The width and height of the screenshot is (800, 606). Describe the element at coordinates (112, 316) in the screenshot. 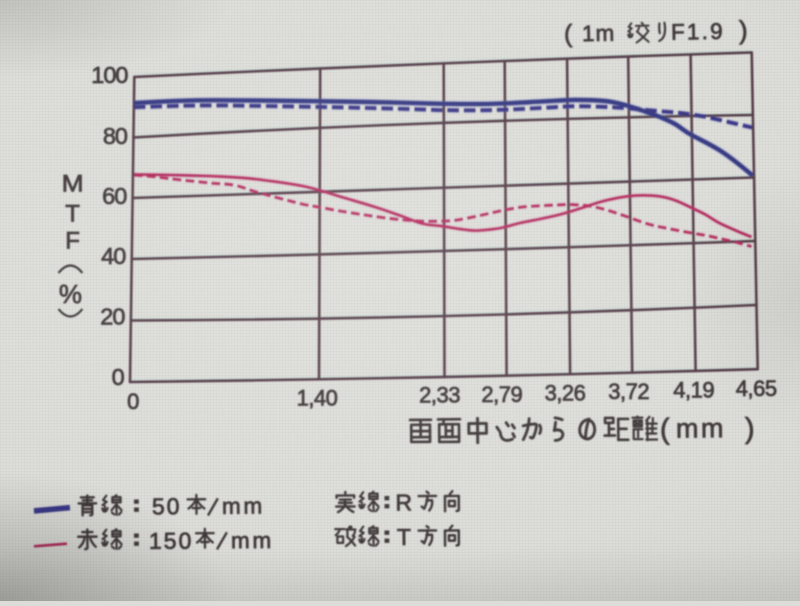

I see `svg-text: 20` at that location.